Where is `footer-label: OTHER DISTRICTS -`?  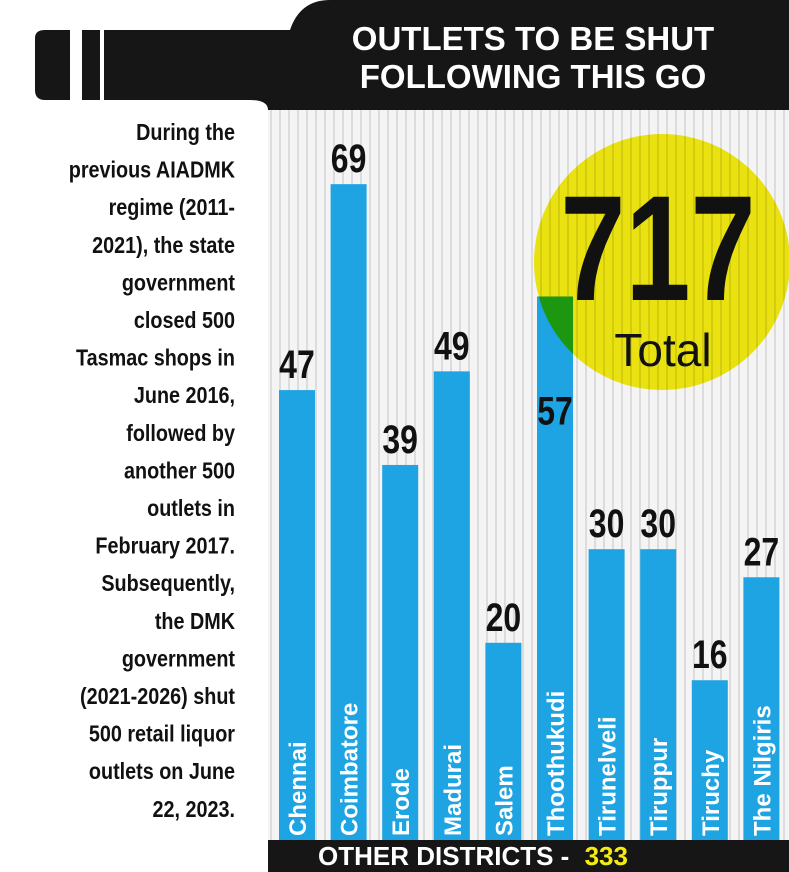
footer-label: OTHER DISTRICTS - is located at coordinates (443, 856).